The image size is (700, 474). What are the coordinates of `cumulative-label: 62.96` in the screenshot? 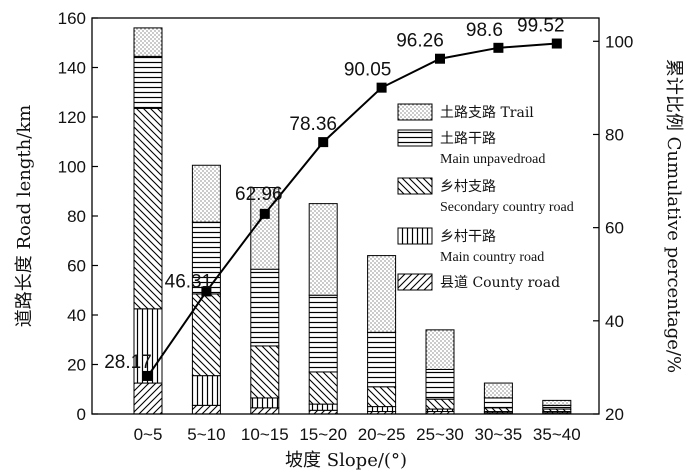 It's located at (259, 194).